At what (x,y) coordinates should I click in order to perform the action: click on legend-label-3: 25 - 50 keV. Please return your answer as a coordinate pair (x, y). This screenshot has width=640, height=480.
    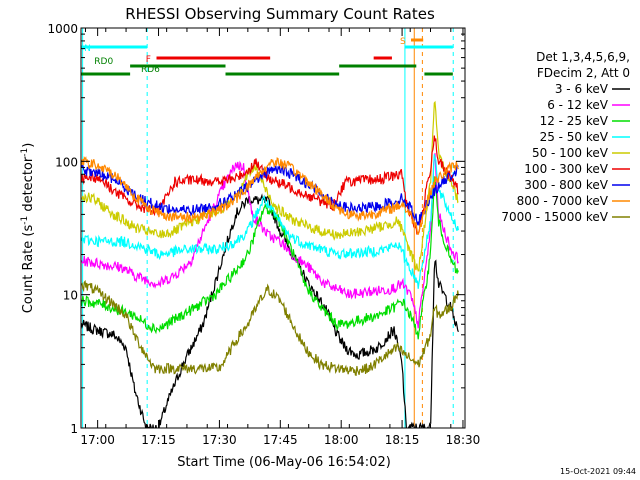
    Looking at the image, I should click on (574, 137).